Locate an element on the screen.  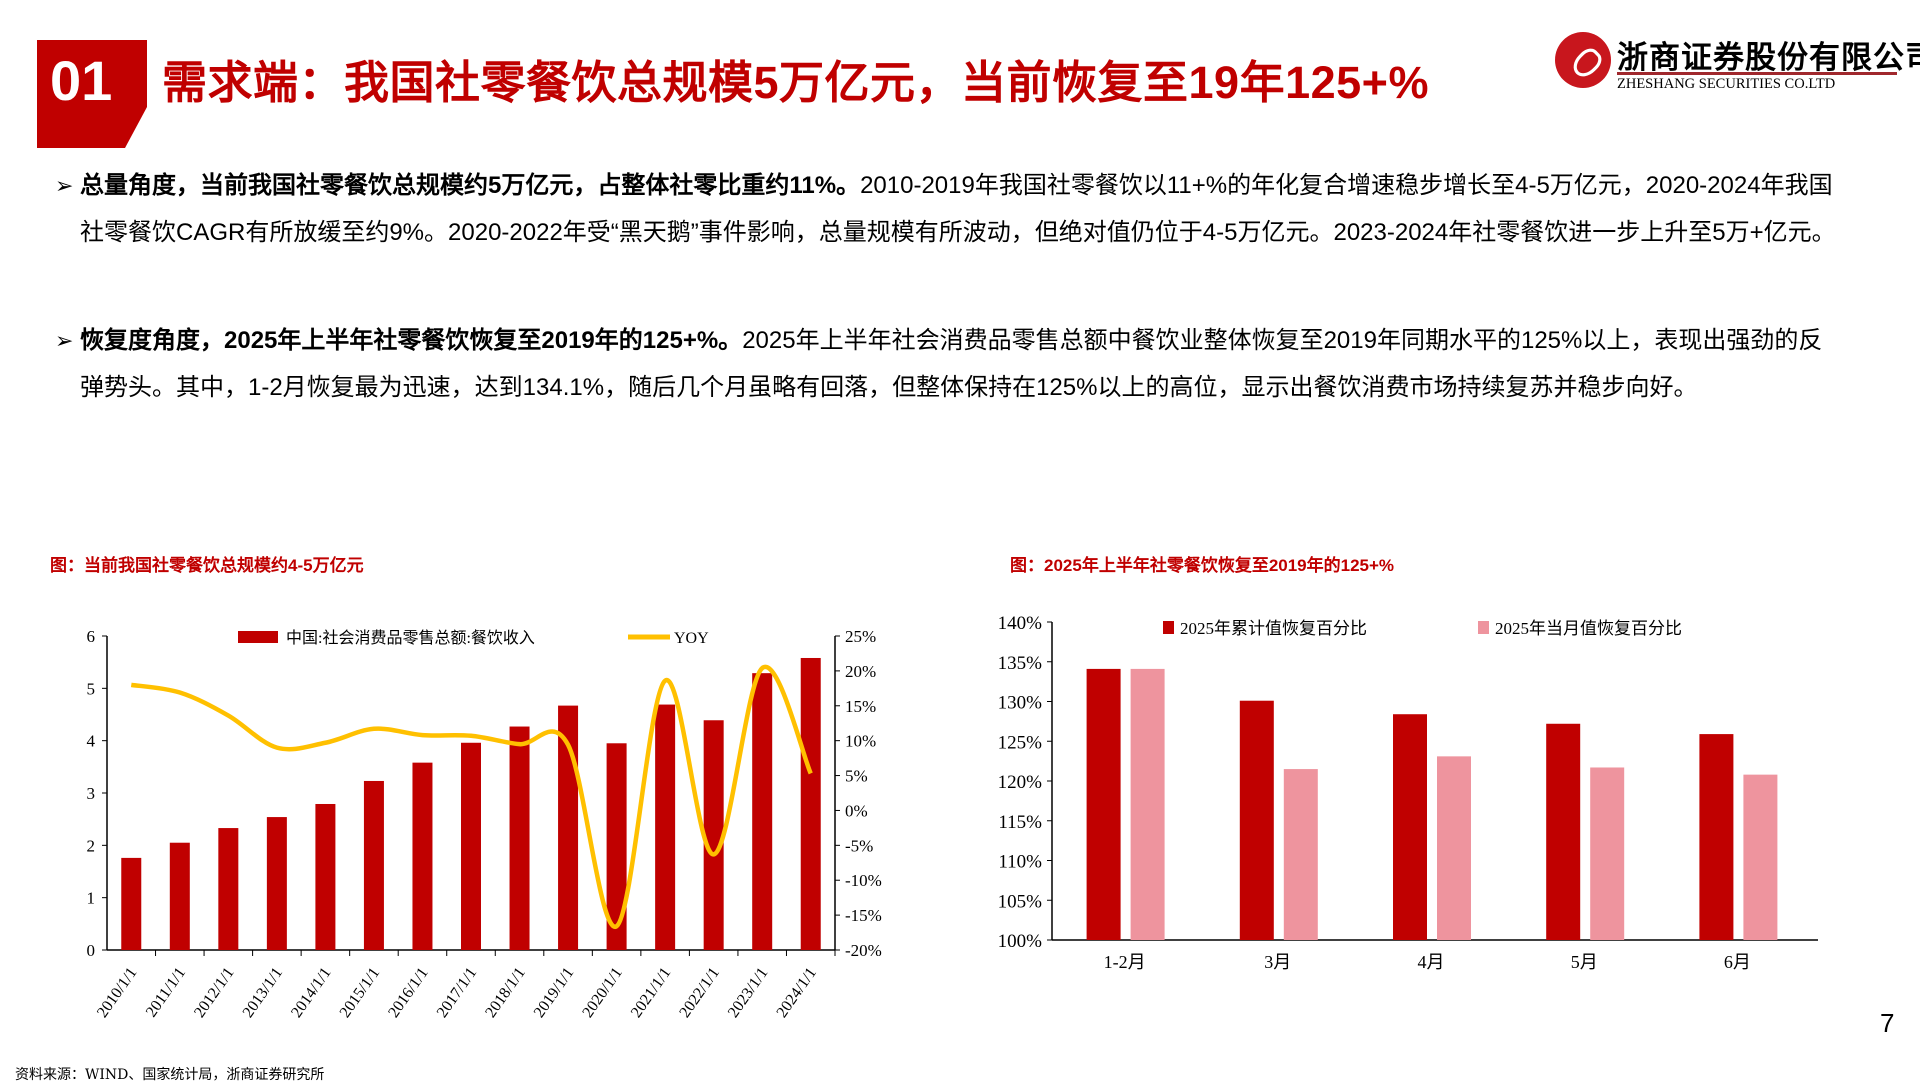
x-tick-label: 4月 is located at coordinates (1431, 962).